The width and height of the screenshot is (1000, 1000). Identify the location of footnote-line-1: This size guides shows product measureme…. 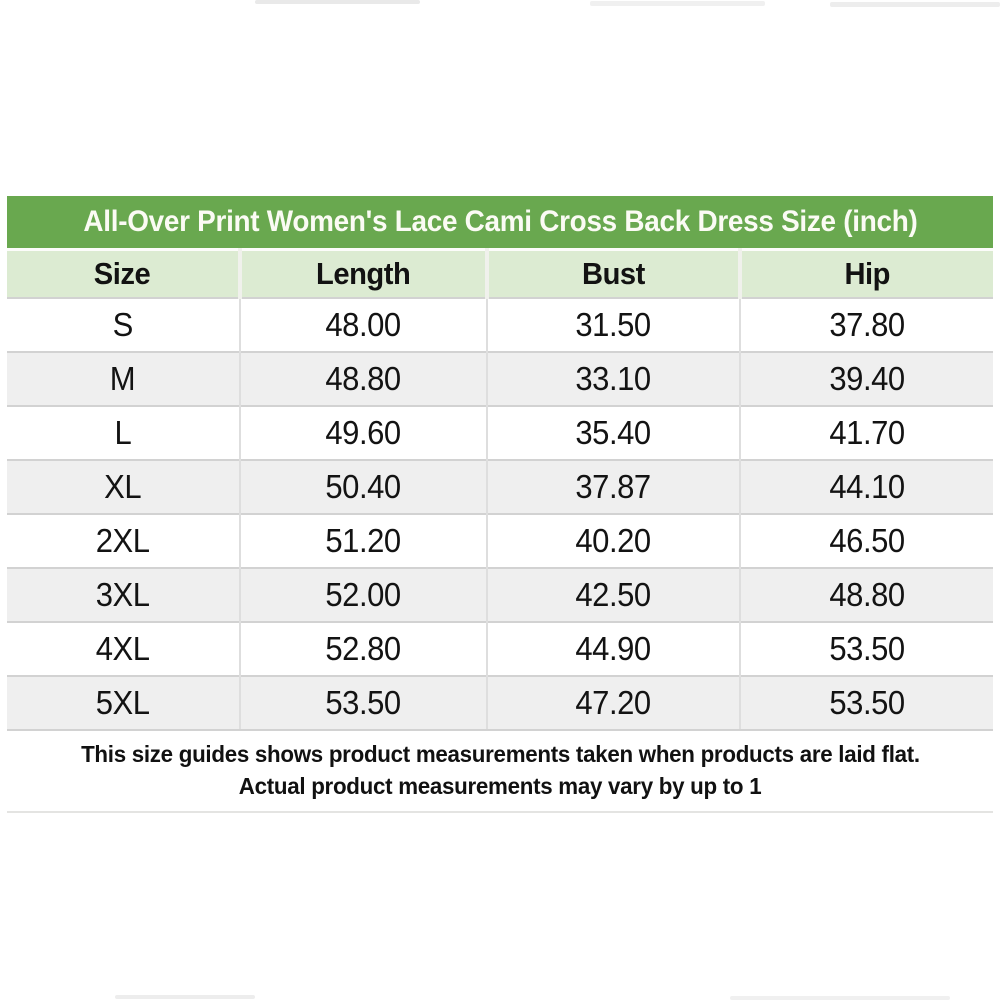
(500, 754).